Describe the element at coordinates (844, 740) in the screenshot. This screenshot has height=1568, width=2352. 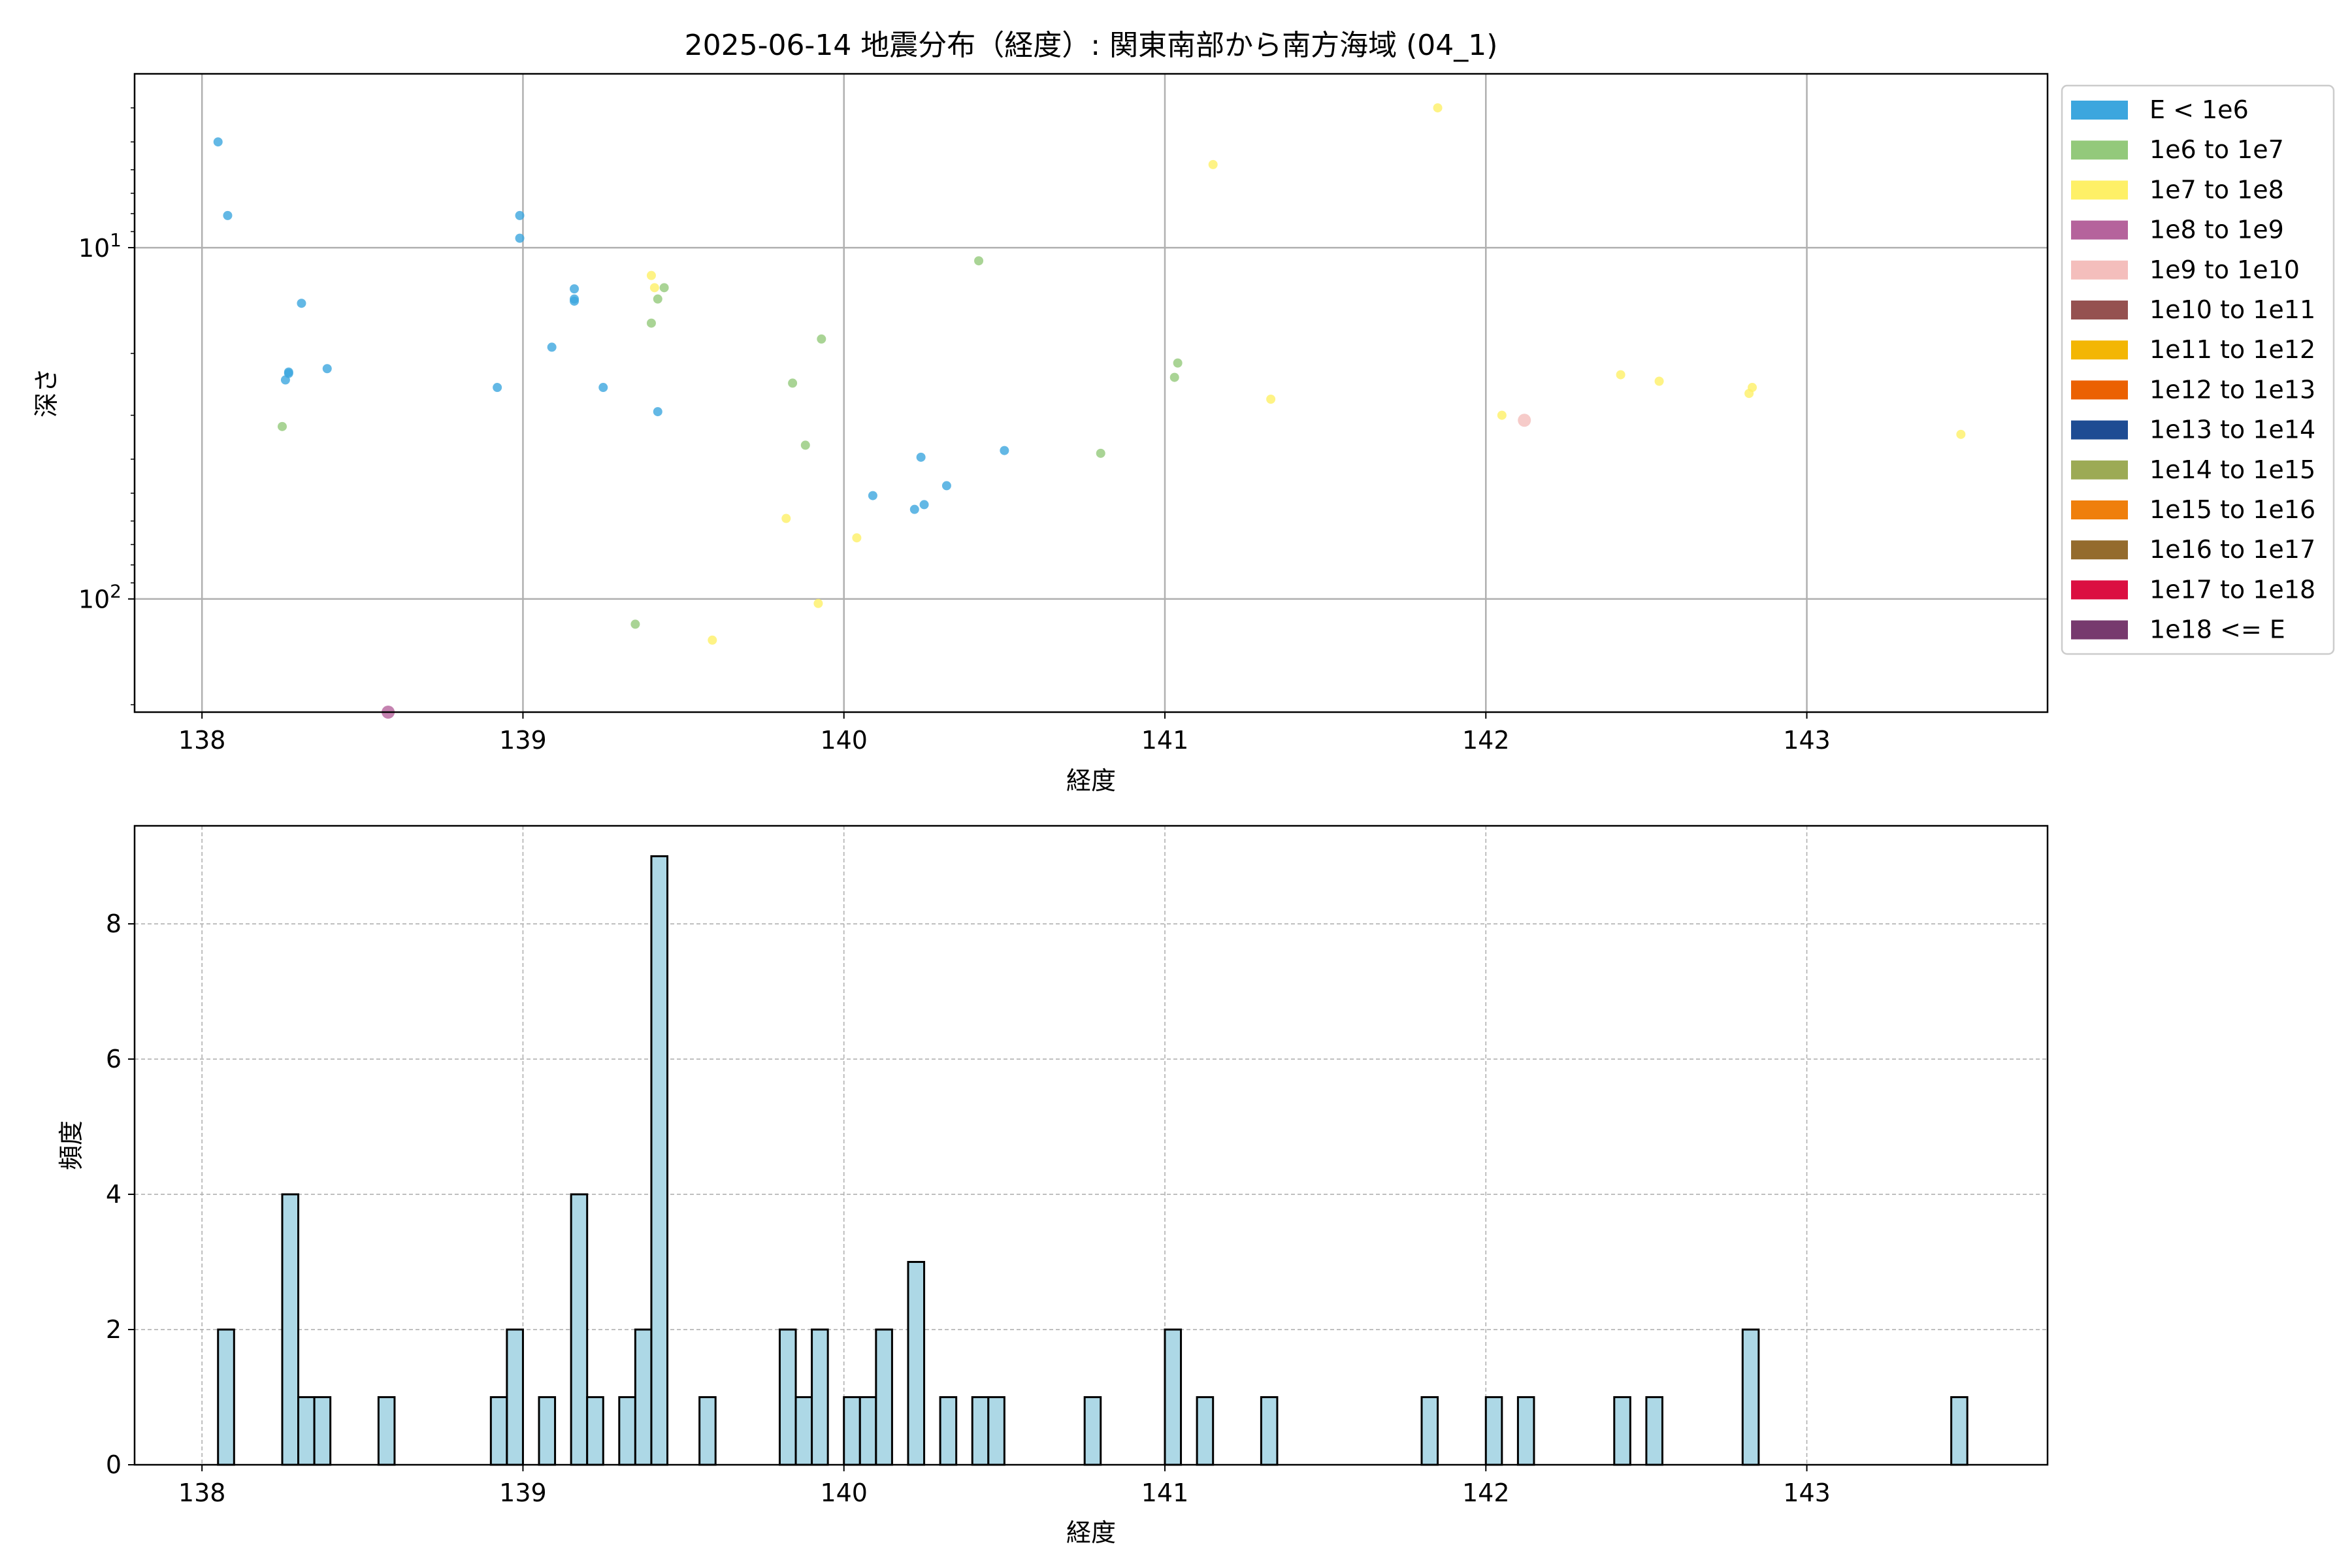
I see `scatter-x-tick-label: 140` at that location.